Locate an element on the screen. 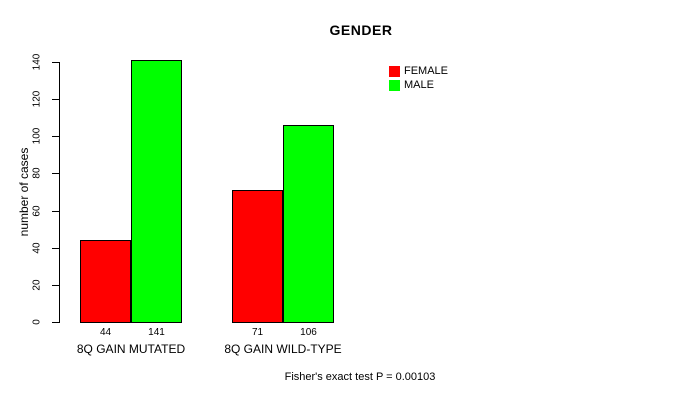 This screenshot has width=690, height=400. y-axis-tick-label: 100 is located at coordinates (37, 136).